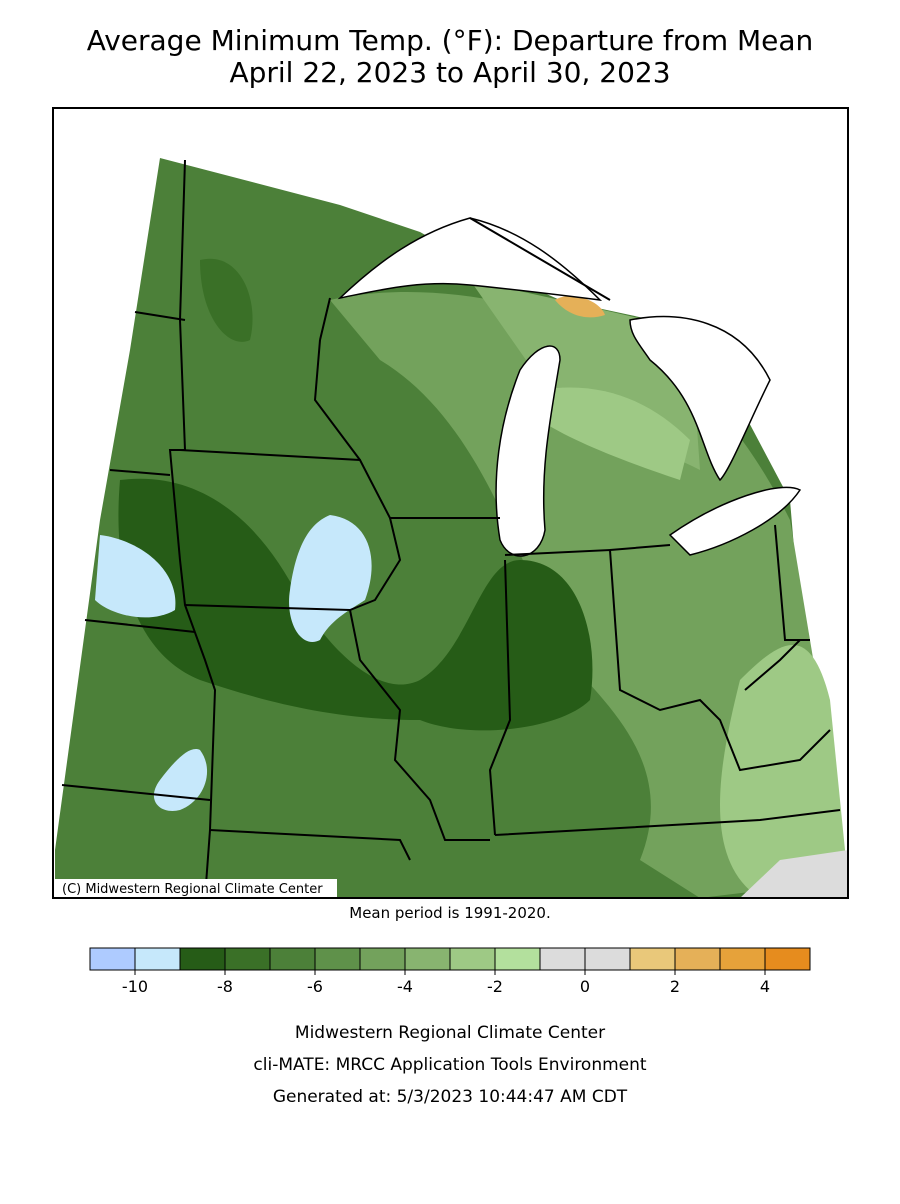 This screenshot has height=1204, width=900. Describe the element at coordinates (135, 986) in the screenshot. I see `legend-tick-label: -10` at that location.